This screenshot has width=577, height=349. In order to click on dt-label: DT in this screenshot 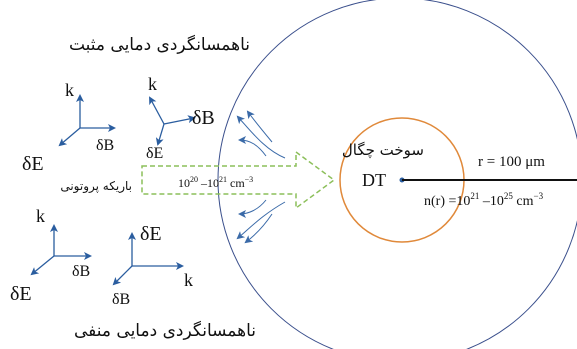, I will do `click(374, 180)`.